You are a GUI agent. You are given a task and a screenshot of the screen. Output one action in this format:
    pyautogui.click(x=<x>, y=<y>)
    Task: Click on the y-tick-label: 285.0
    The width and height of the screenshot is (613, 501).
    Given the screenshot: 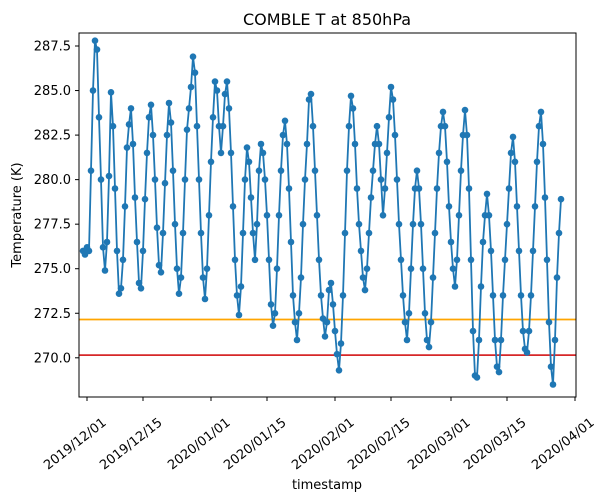 What is the action you would take?
    pyautogui.click(x=52, y=91)
    